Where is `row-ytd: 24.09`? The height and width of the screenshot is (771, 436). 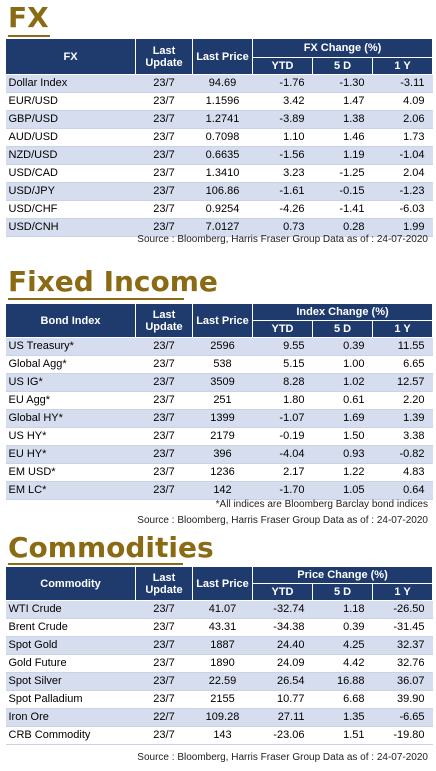
row-ytd: 24.09 is located at coordinates (282, 663).